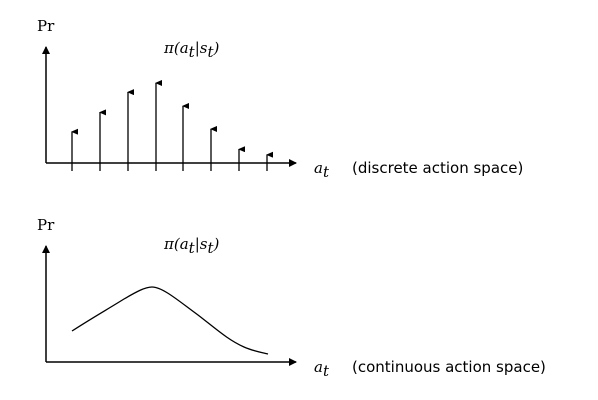 This screenshot has height=400, width=598. Describe the element at coordinates (201, 244) in the screenshot. I see `bottom-policy-label-mid: |s` at that location.